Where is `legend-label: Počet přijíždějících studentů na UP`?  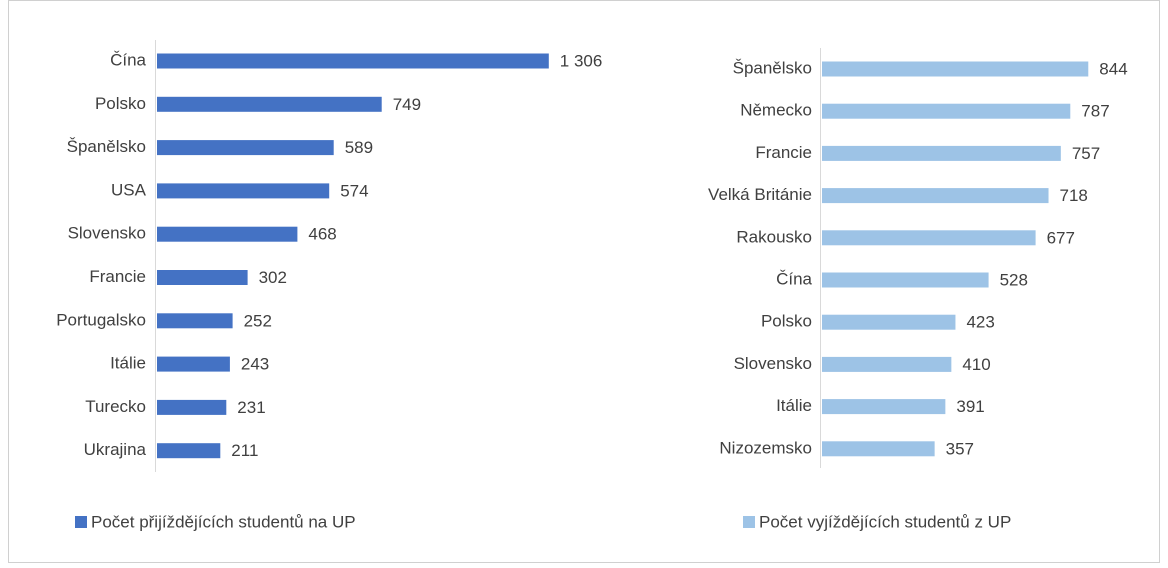
legend-label: Počet přijíždějících studentů na UP is located at coordinates (223, 521).